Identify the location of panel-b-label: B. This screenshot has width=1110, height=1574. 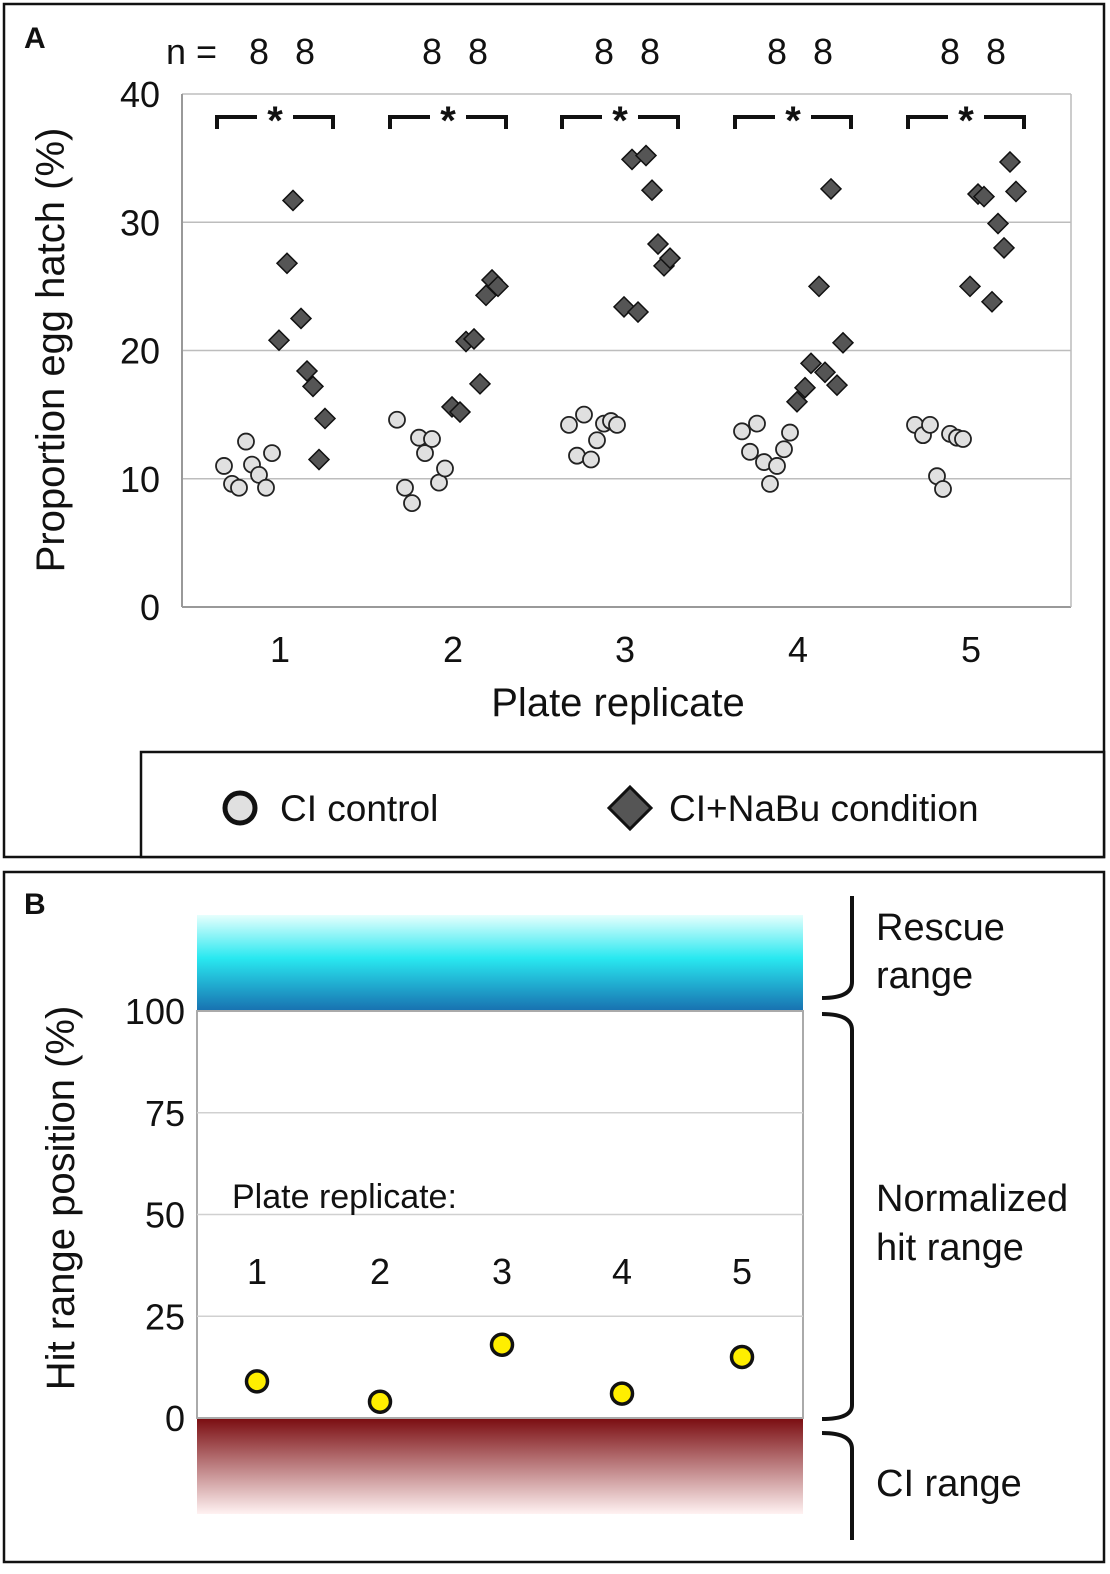
(35, 904).